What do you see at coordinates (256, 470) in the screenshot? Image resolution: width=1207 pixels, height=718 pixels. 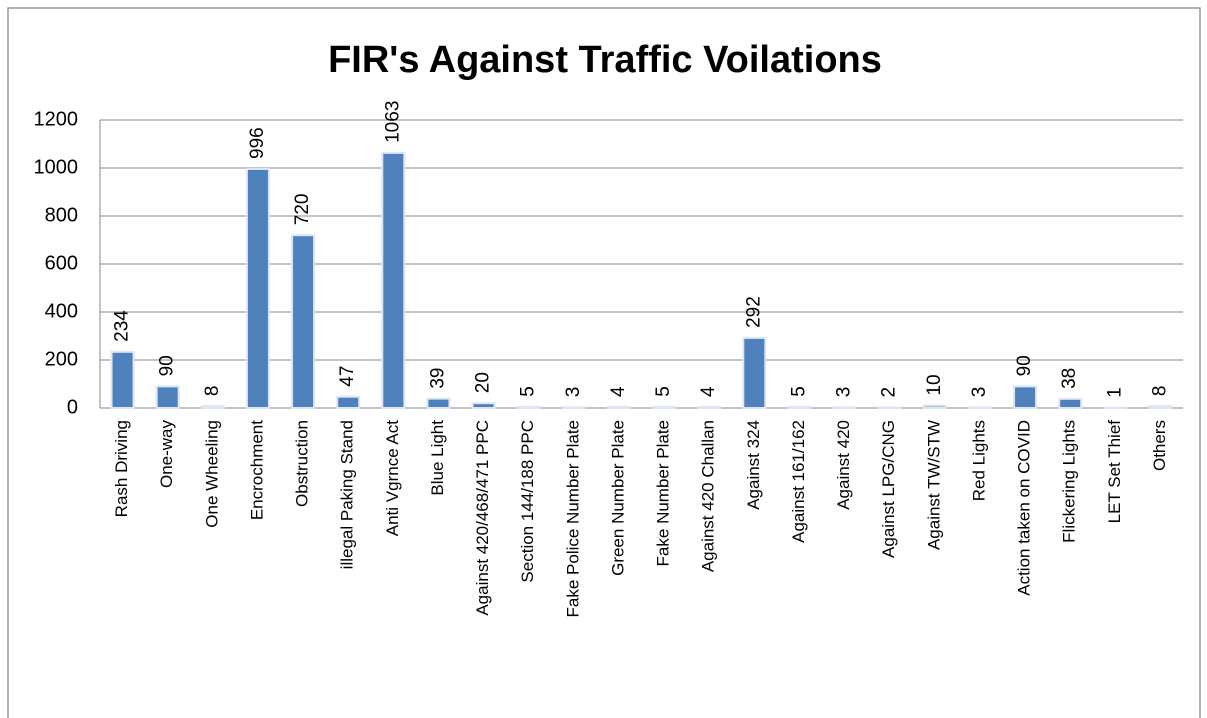 I see `x-tick-label: Encrochment` at bounding box center [256, 470].